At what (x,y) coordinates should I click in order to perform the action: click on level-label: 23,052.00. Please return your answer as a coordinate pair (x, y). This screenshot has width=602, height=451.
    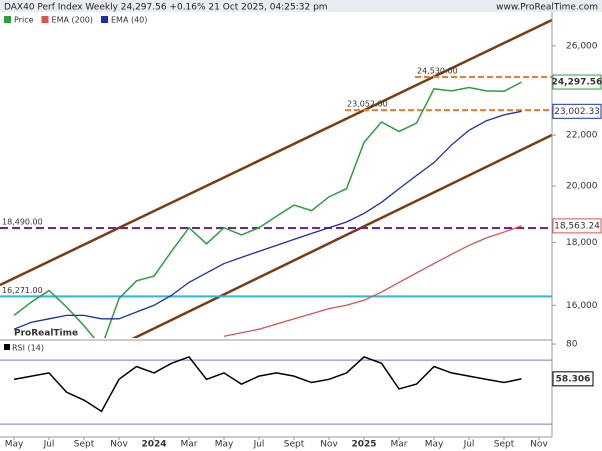
    Looking at the image, I should click on (367, 104).